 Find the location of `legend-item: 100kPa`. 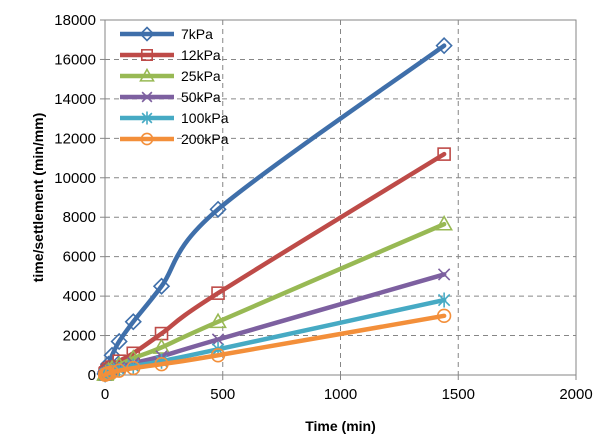

legend-item: 100kPa is located at coordinates (174, 118).